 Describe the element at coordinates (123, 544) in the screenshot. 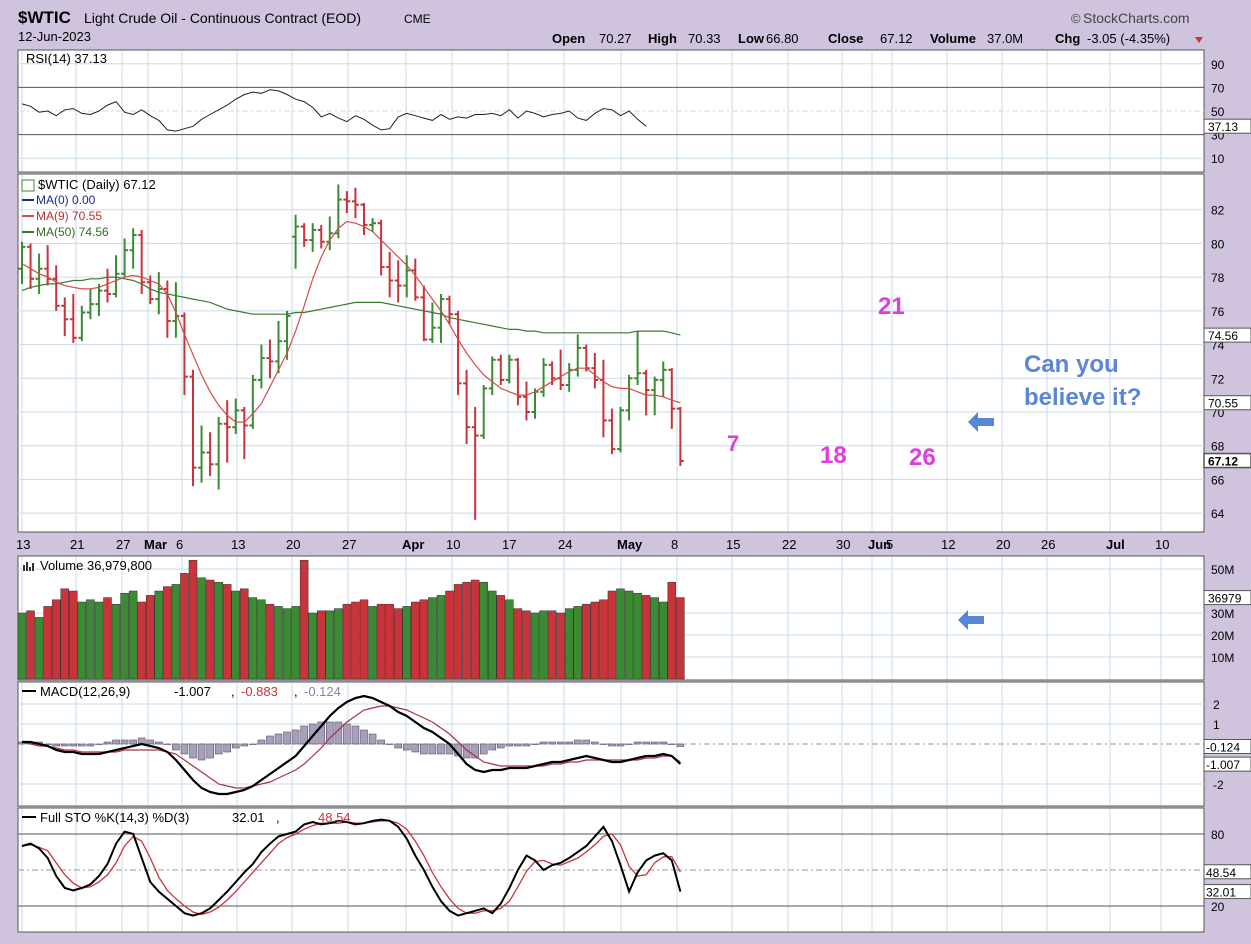

I see `x-axis-tick-label: 27` at that location.